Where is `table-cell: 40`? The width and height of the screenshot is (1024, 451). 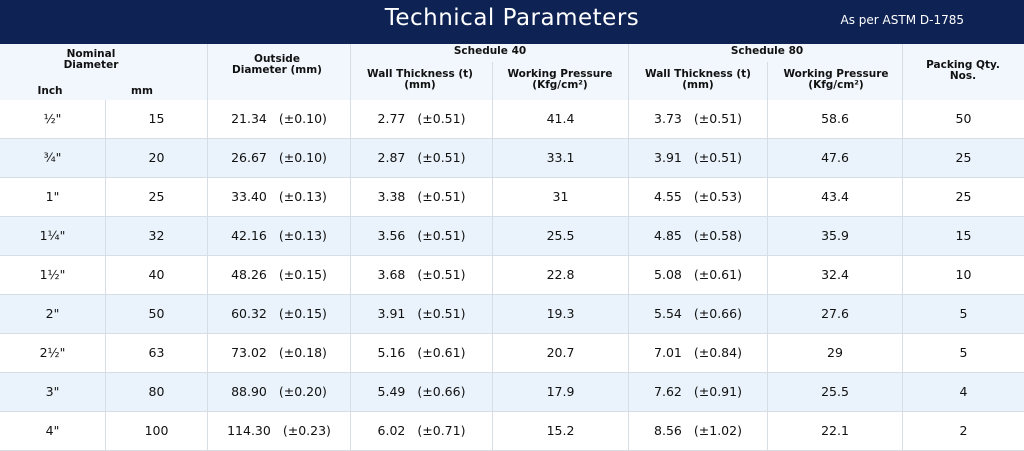 table-cell: 40 is located at coordinates (156, 275).